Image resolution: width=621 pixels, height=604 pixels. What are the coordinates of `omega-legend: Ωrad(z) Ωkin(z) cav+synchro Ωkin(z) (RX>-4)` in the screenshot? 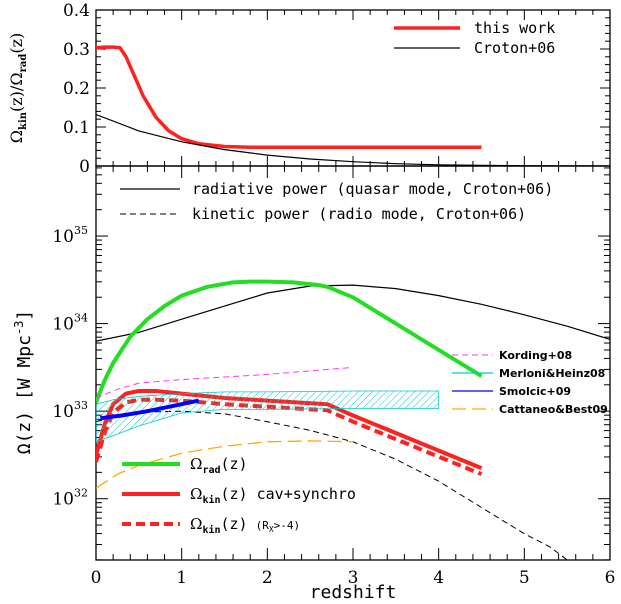 It's located at (239, 495).